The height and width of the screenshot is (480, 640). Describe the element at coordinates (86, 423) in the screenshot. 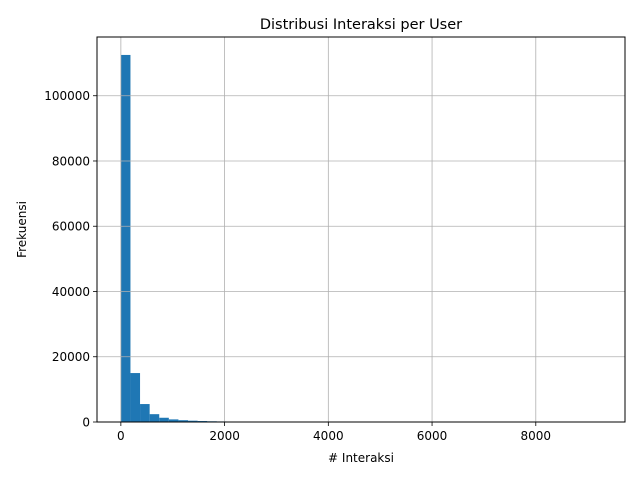

I see `y-tick-label: 0` at that location.